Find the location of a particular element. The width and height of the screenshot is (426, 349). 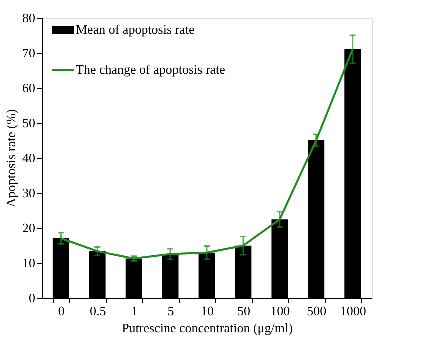

x-tick-label: 5 is located at coordinates (171, 311).